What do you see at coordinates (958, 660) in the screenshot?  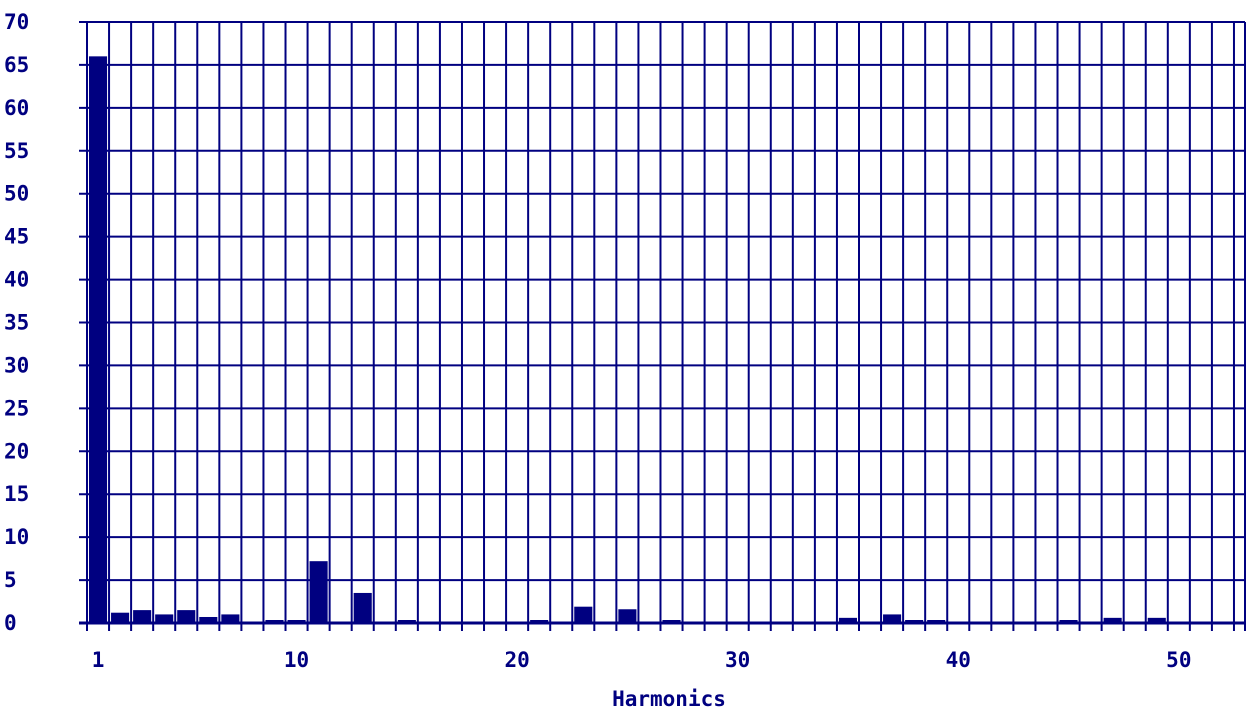 I see `x-tick-label: 40` at bounding box center [958, 660].